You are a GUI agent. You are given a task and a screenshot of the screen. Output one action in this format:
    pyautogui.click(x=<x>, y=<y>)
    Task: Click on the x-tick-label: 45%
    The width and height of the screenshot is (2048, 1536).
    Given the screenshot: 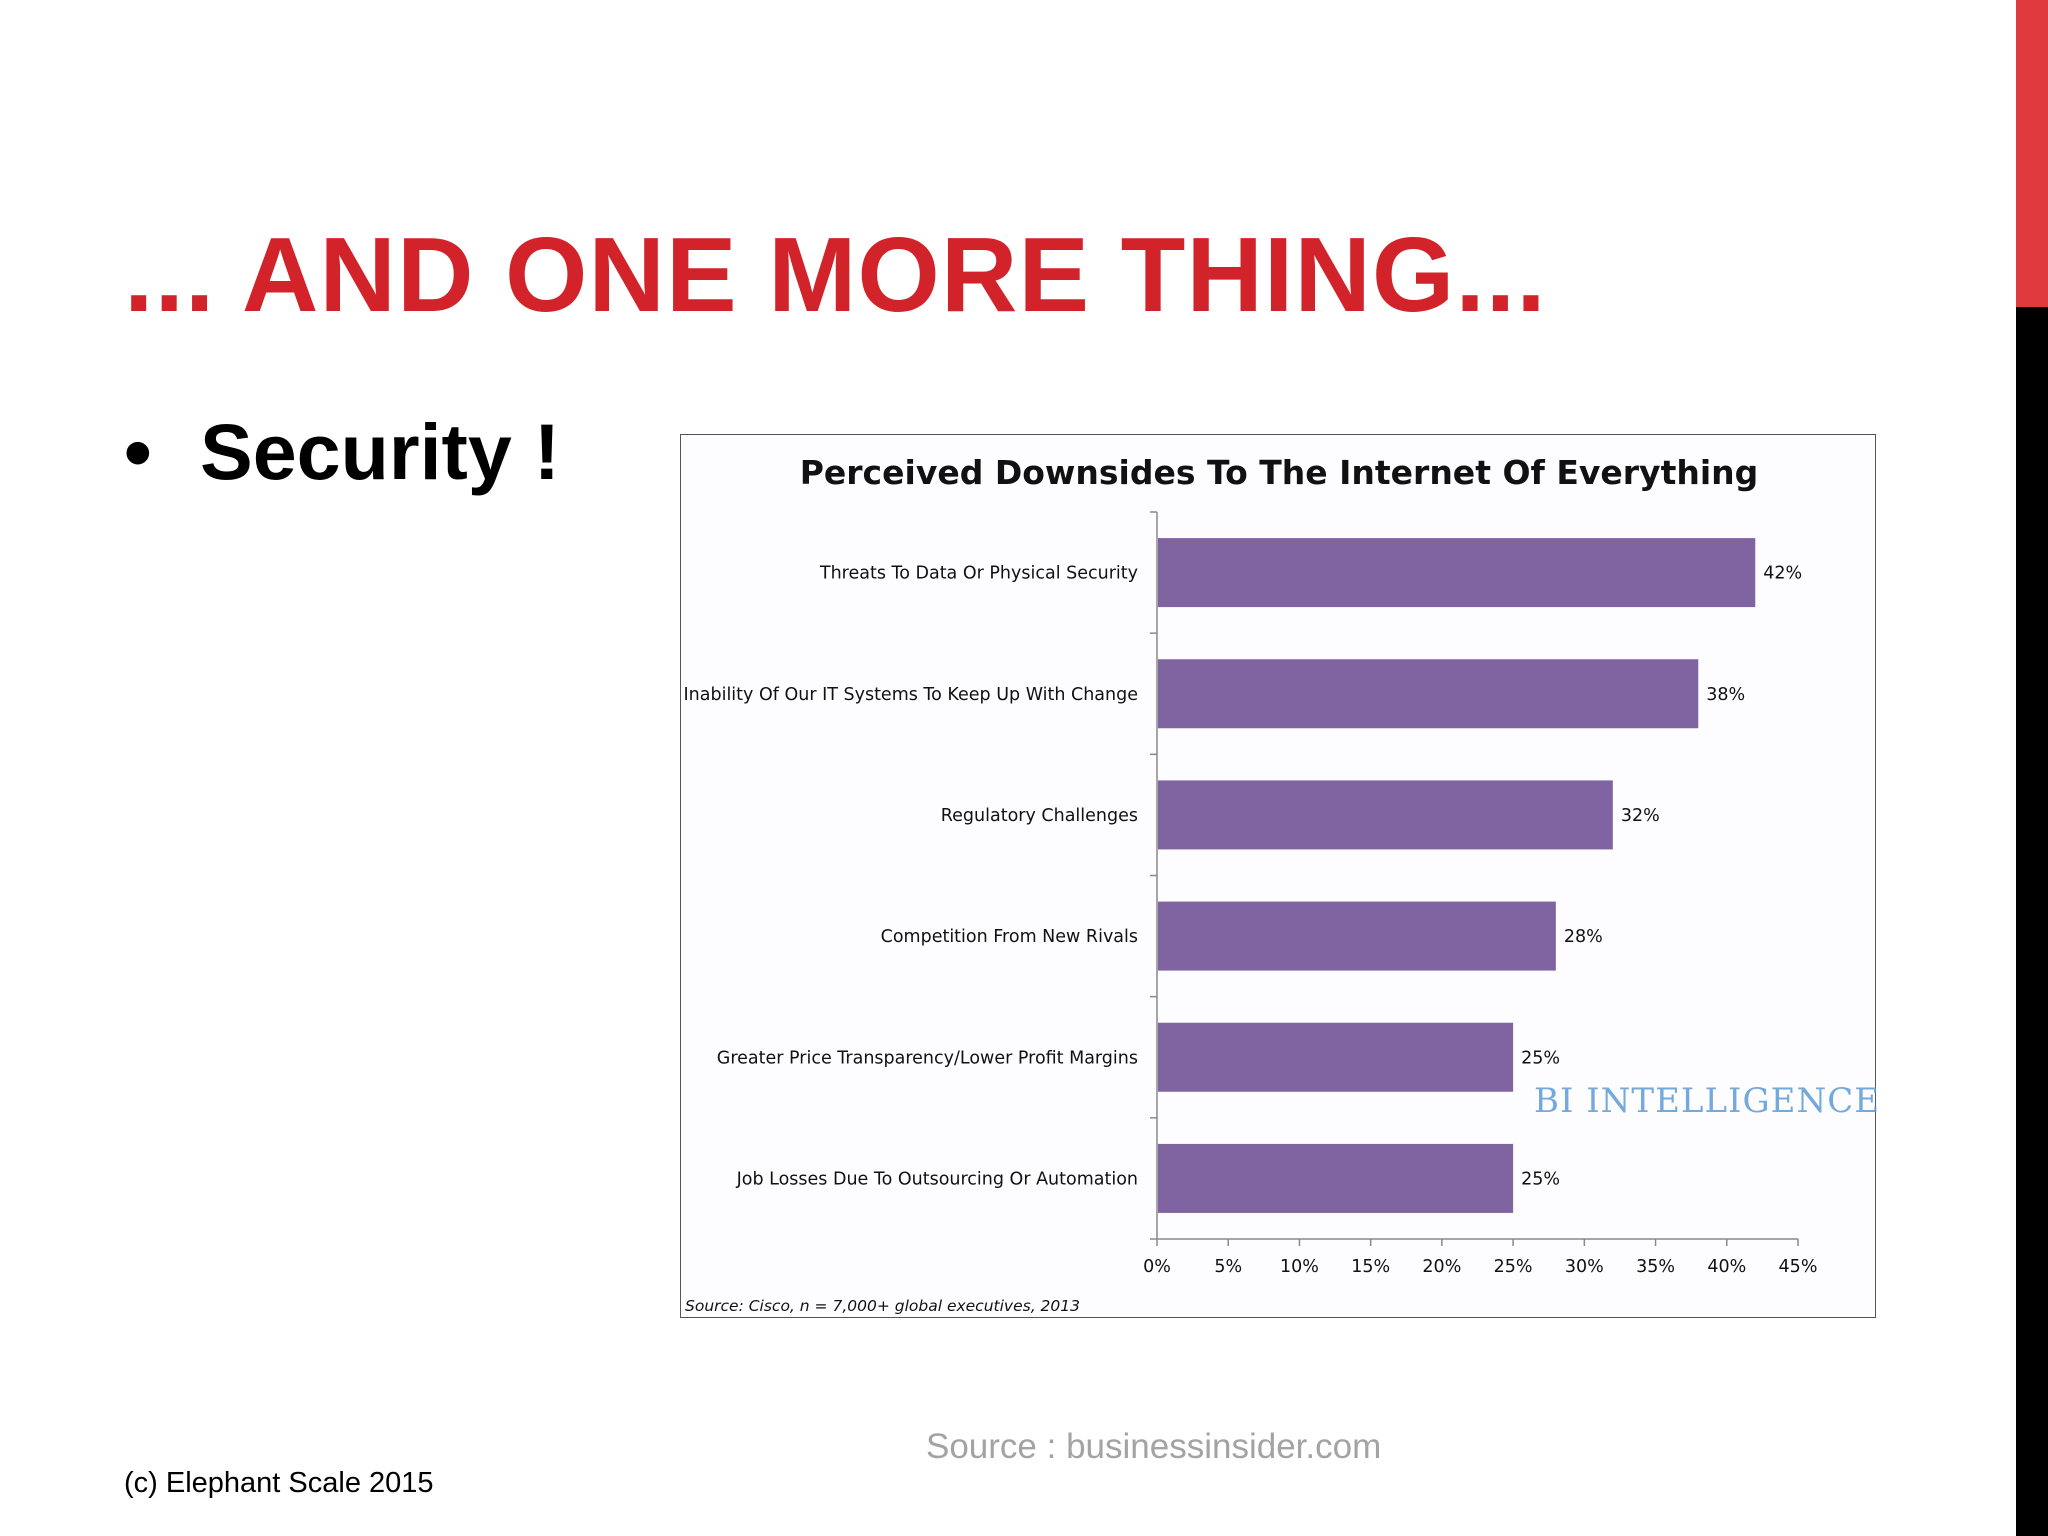 What is the action you would take?
    pyautogui.click(x=1798, y=1267)
    